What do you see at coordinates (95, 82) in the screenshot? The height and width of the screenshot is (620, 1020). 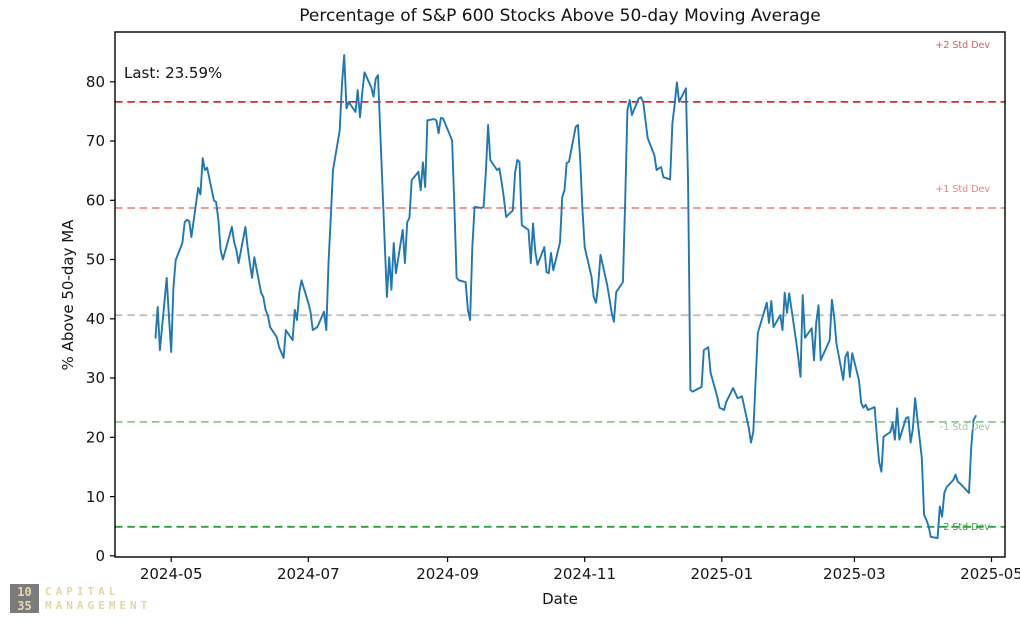 I see `y-tick-label: 80` at bounding box center [95, 82].